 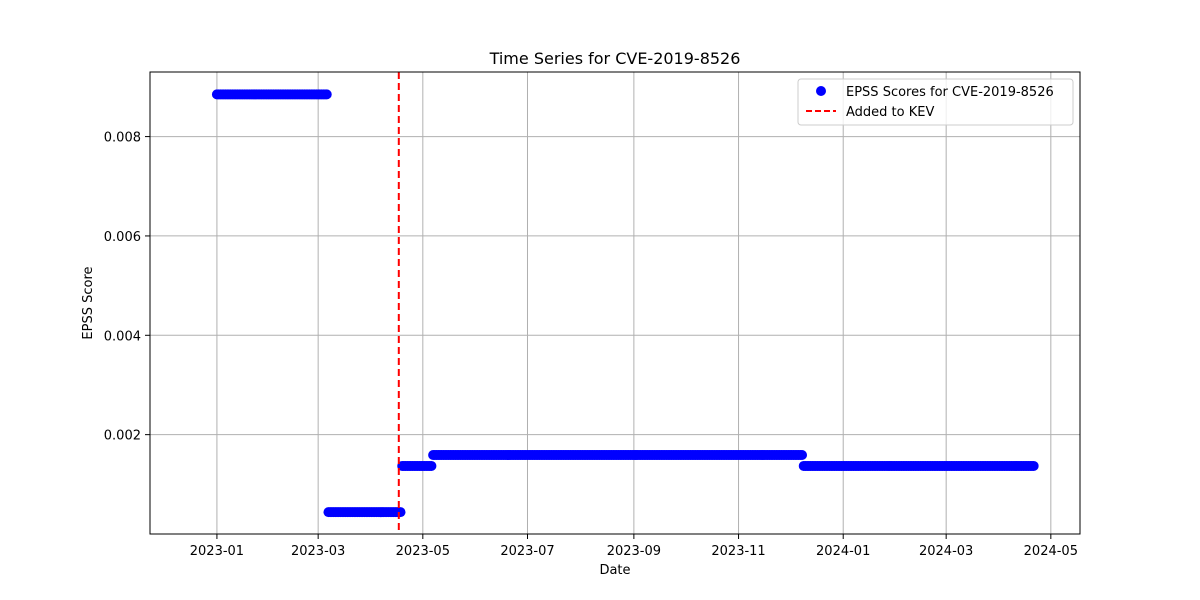 I want to click on legend-label-scores: EPSS Scores for CVE-2019-8526, so click(x=950, y=92).